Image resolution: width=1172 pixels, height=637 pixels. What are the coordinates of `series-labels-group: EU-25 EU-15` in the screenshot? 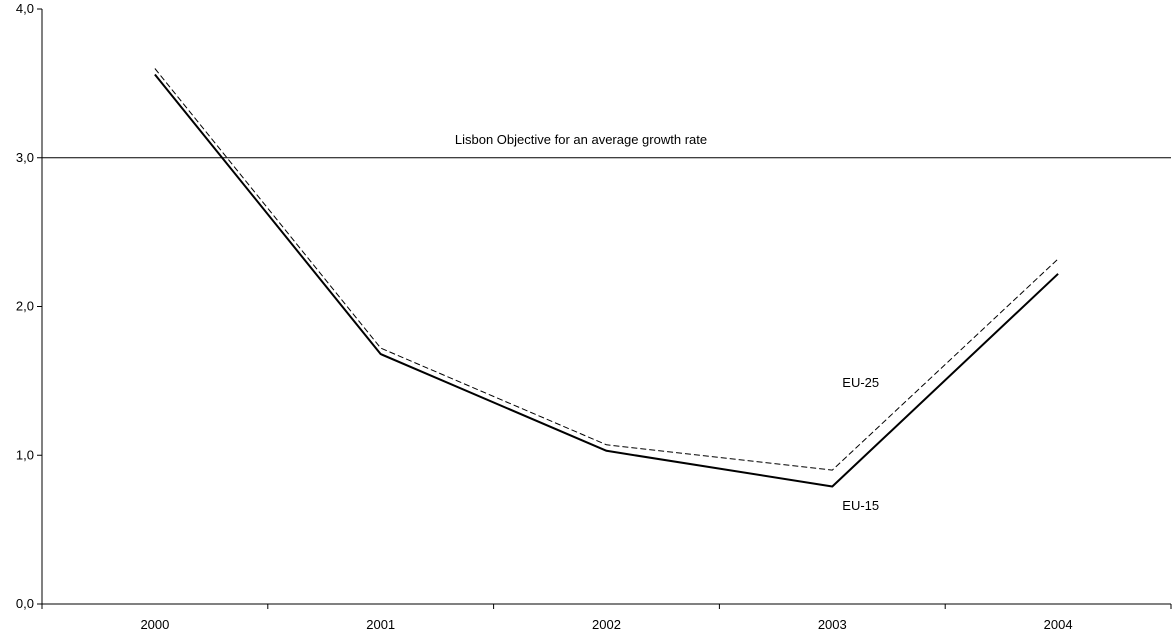 It's located at (860, 444).